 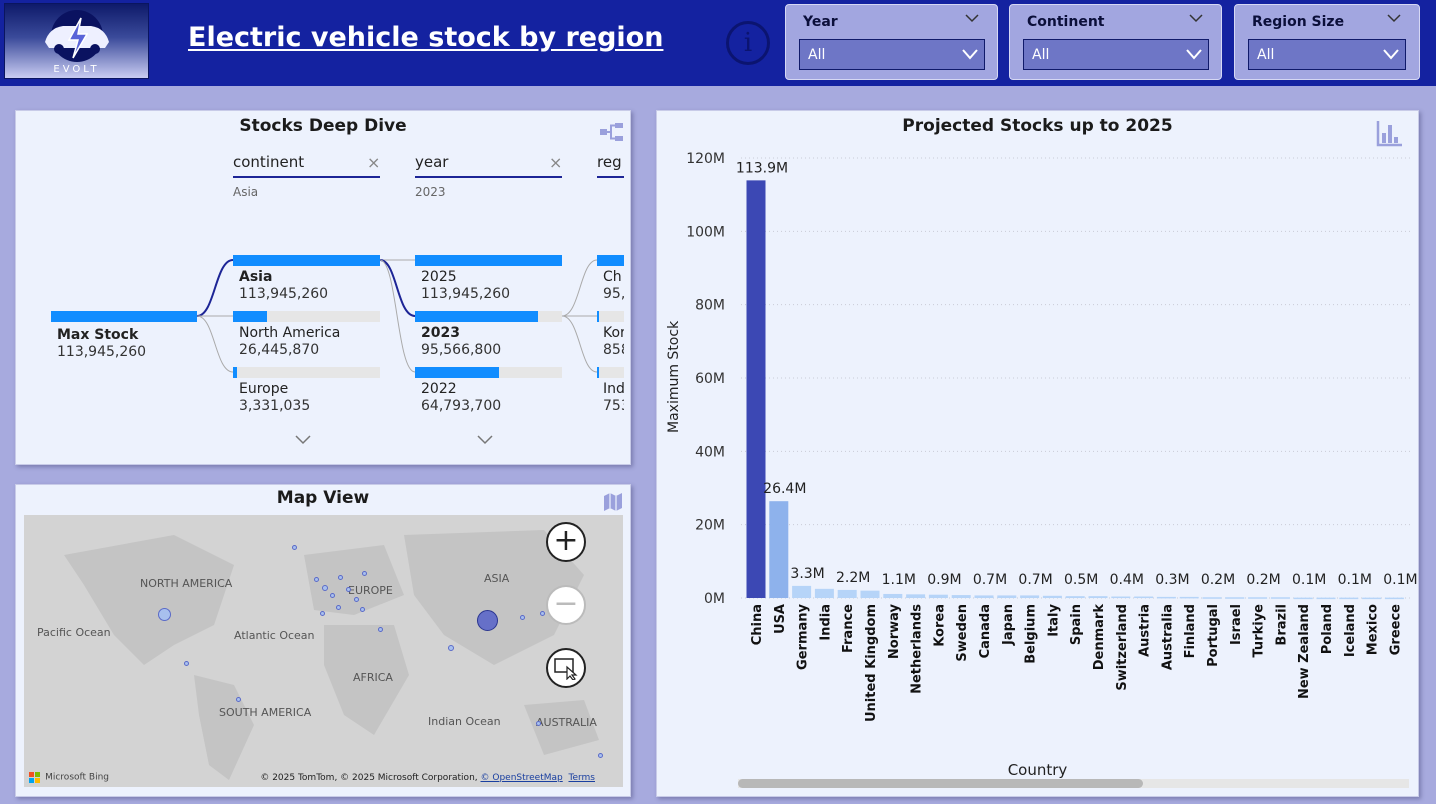 What do you see at coordinates (464, 721) in the screenshot?
I see `map-label: Indian Ocean` at bounding box center [464, 721].